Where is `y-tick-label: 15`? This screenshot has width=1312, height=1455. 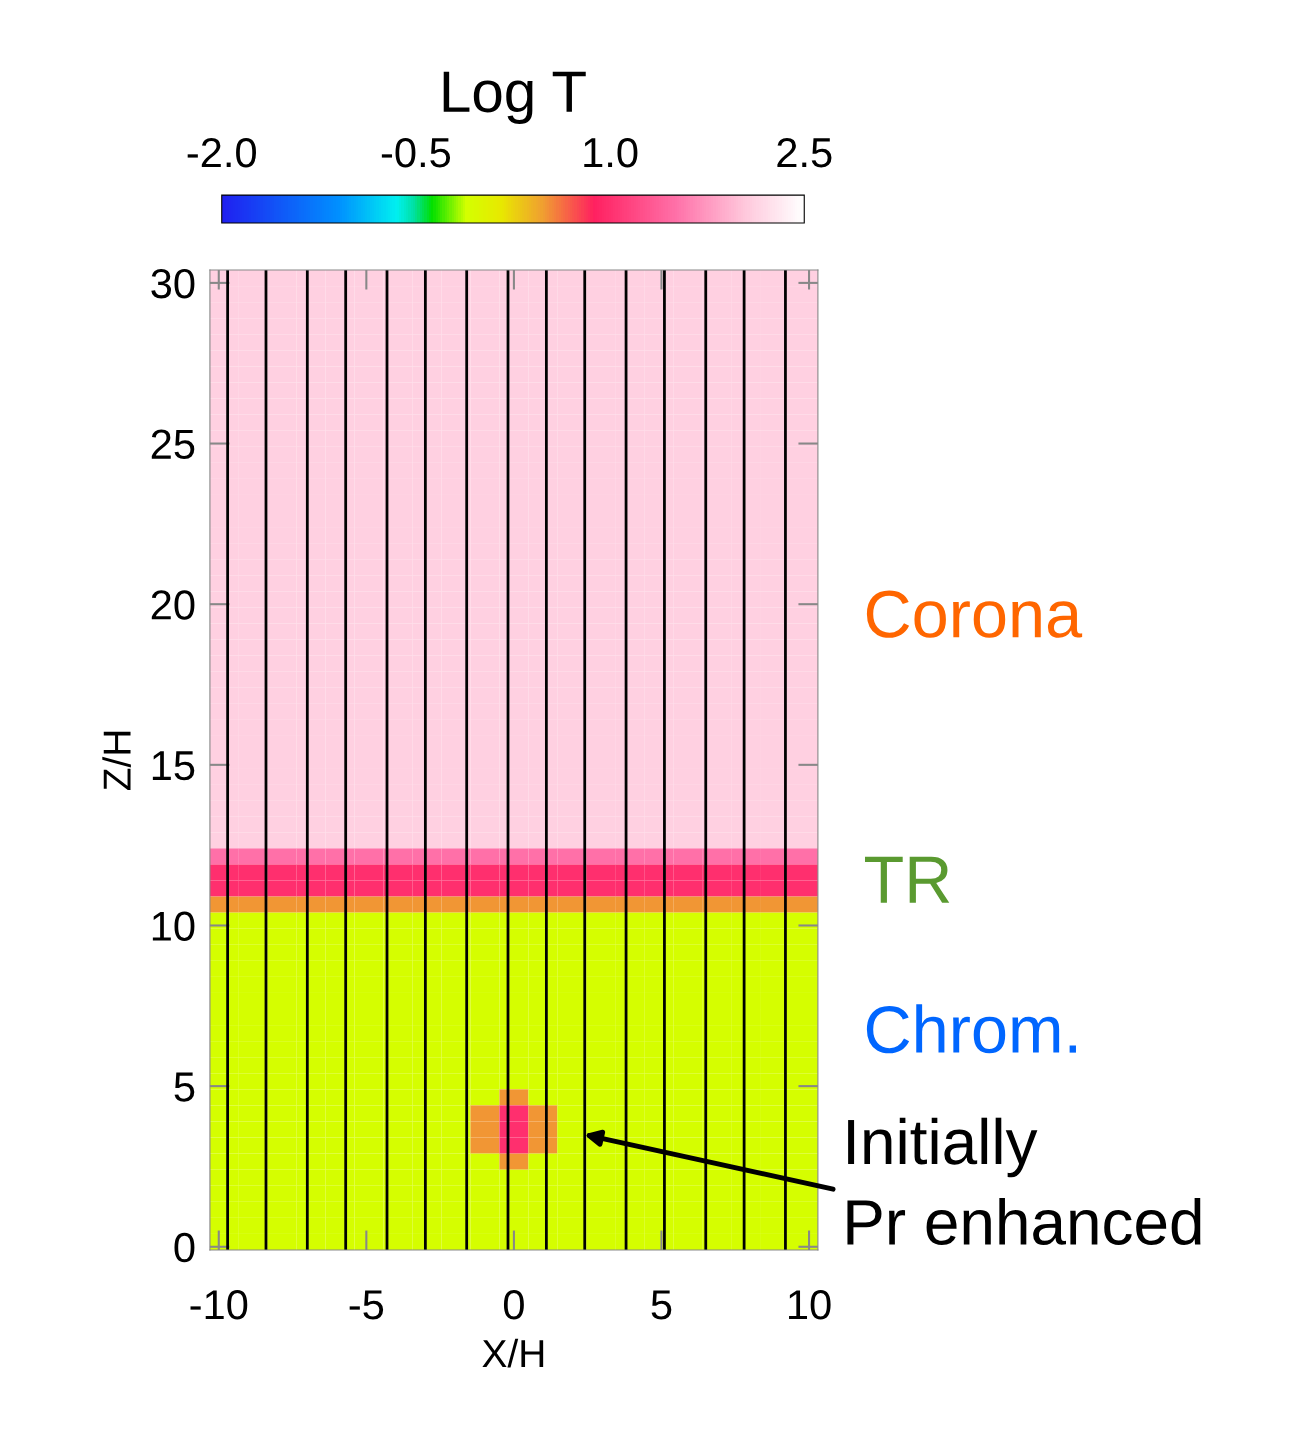 y-tick-label: 15 is located at coordinates (173, 766).